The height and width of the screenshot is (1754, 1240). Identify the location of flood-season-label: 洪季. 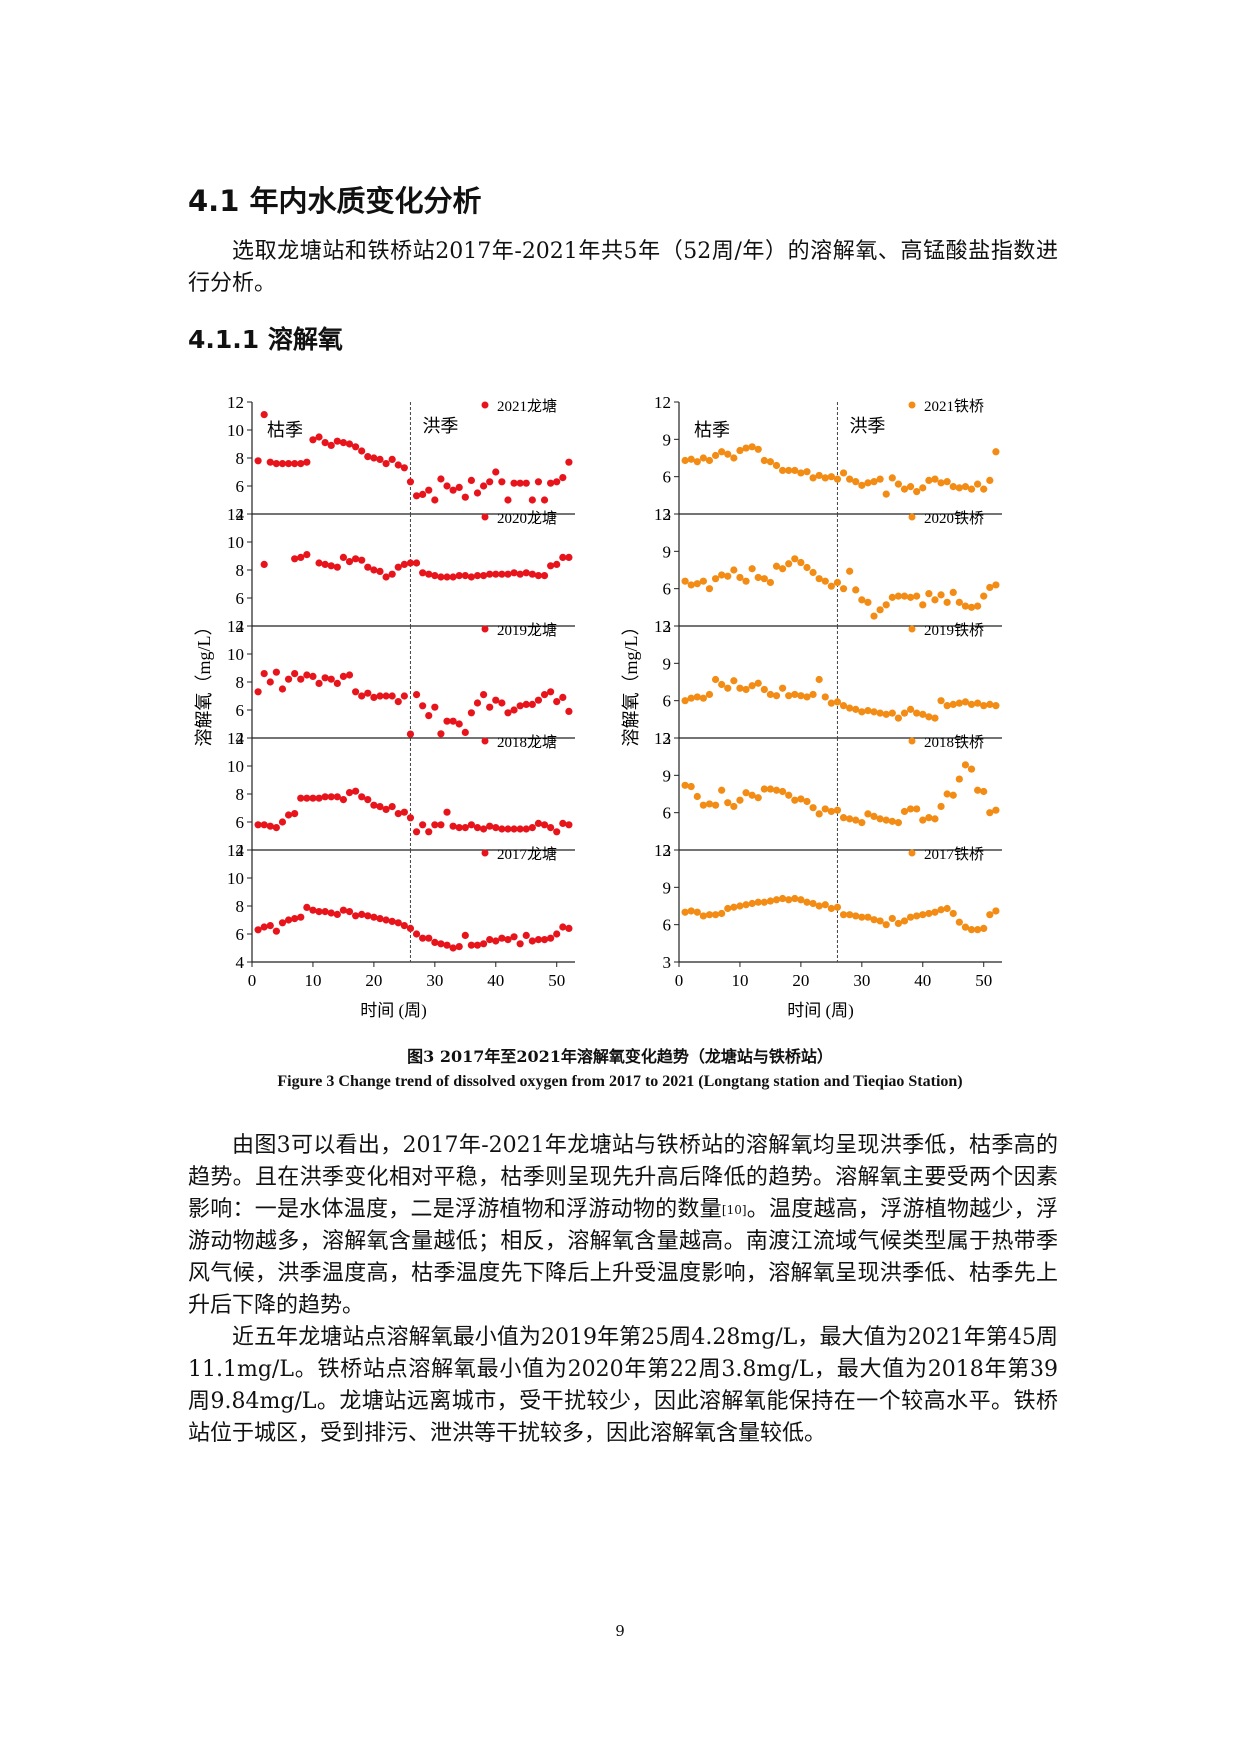
(440, 426).